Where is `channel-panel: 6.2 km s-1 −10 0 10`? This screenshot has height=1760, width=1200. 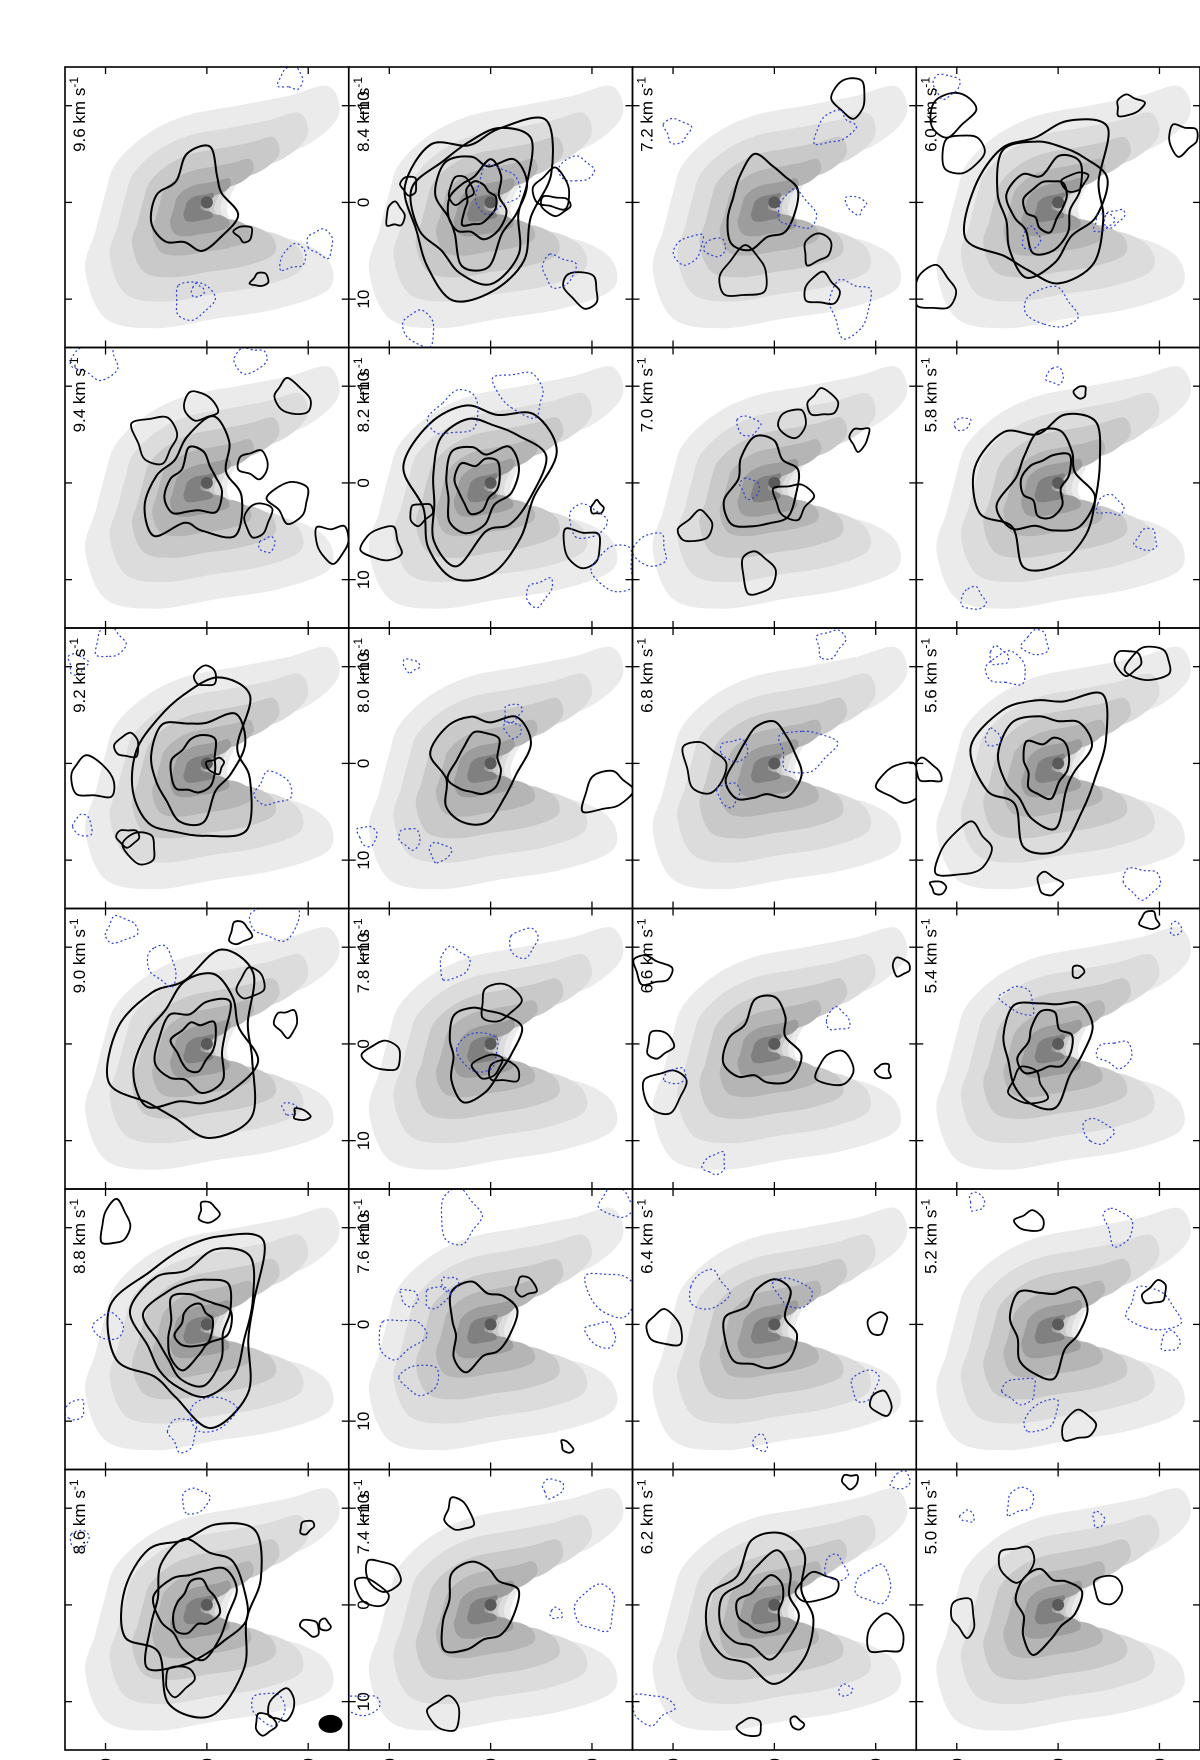
channel-panel: 6.2 km s-1 −10 0 10 is located at coordinates (774, 1614).